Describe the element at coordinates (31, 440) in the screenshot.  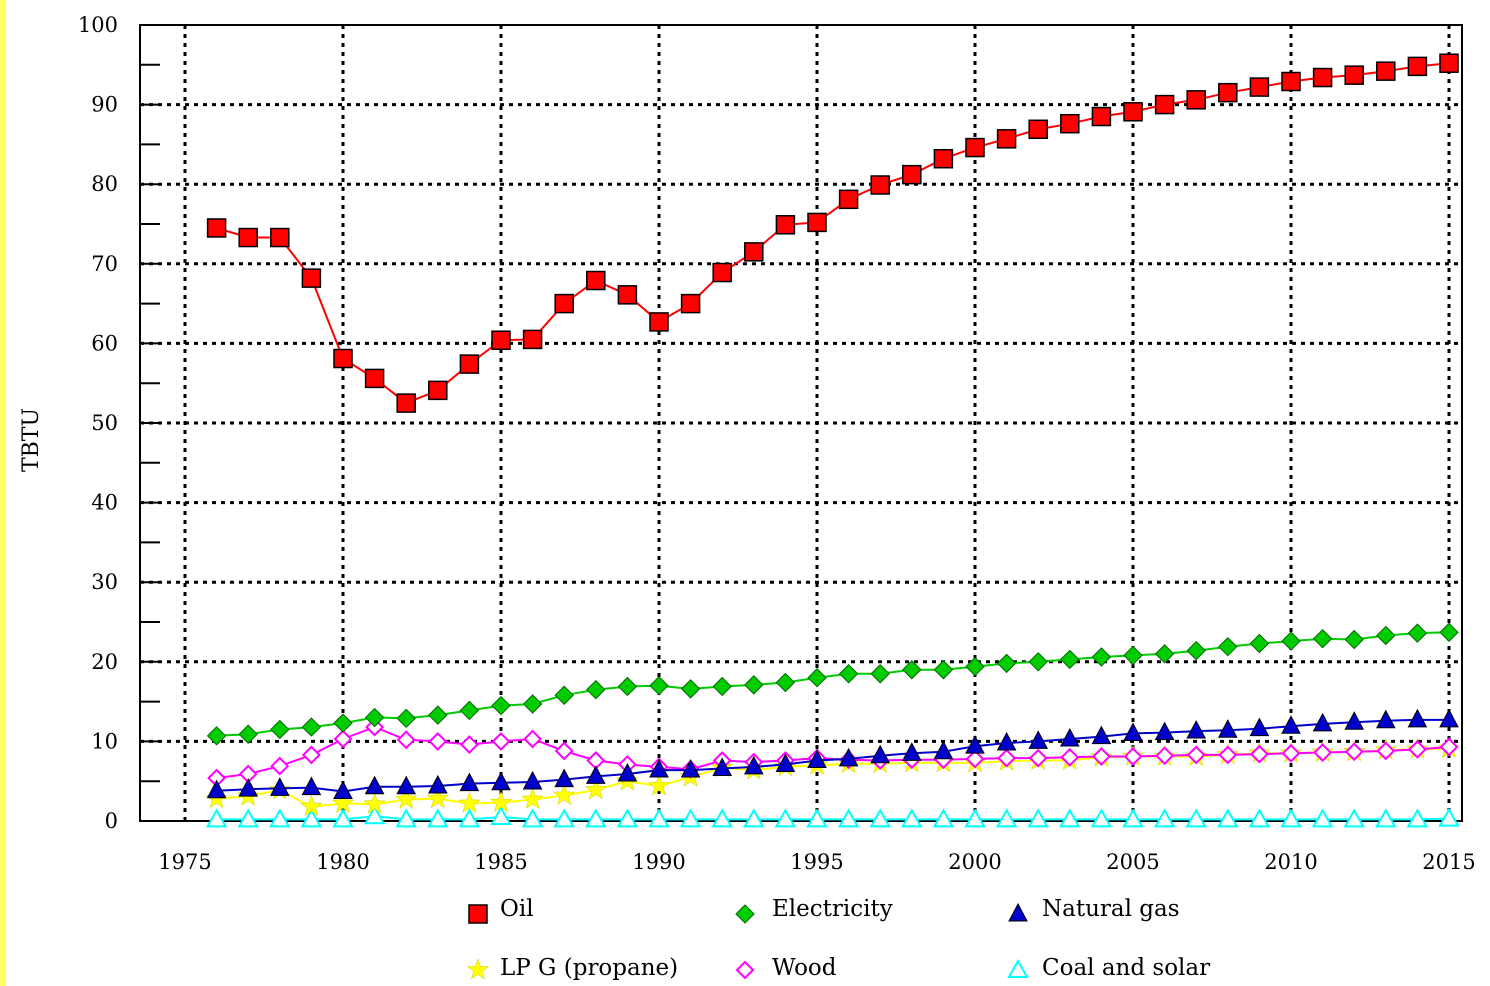
I see `y-axis-label: TBTU` at that location.